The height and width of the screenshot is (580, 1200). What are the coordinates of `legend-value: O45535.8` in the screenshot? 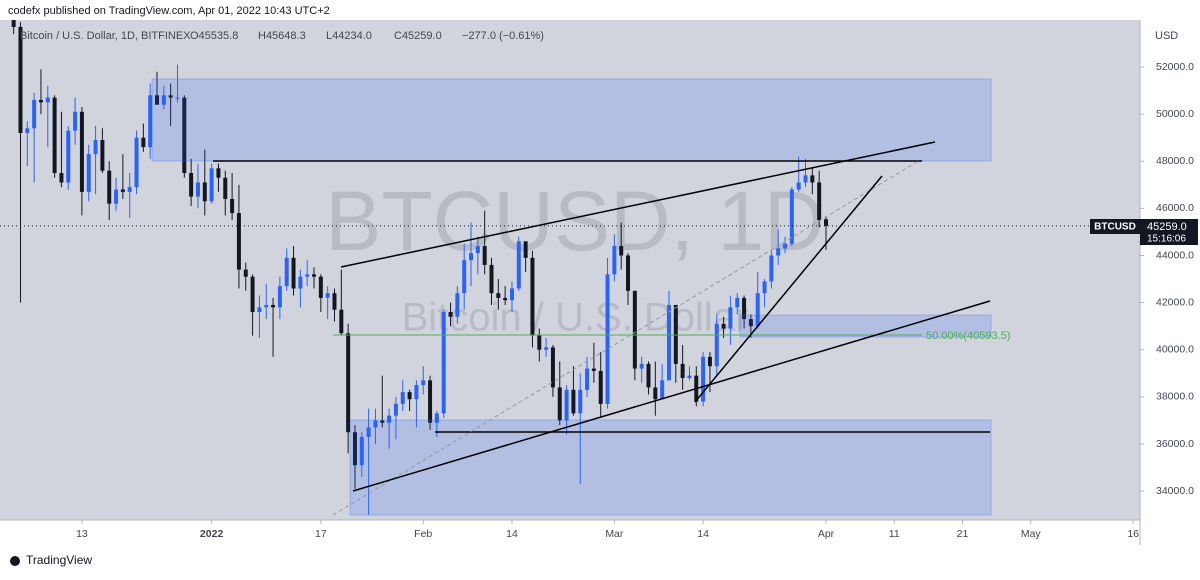 It's located at (214, 36).